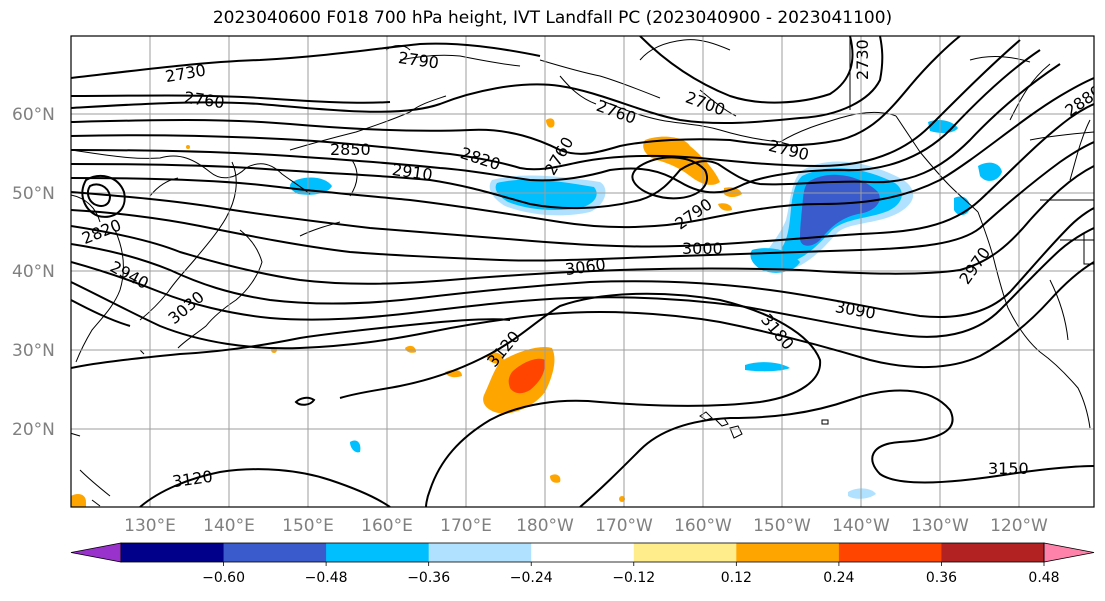 Image resolution: width=1105 pixels, height=601 pixels. Describe the element at coordinates (308, 526) in the screenshot. I see `lon-tick-label: 150°E` at that location.